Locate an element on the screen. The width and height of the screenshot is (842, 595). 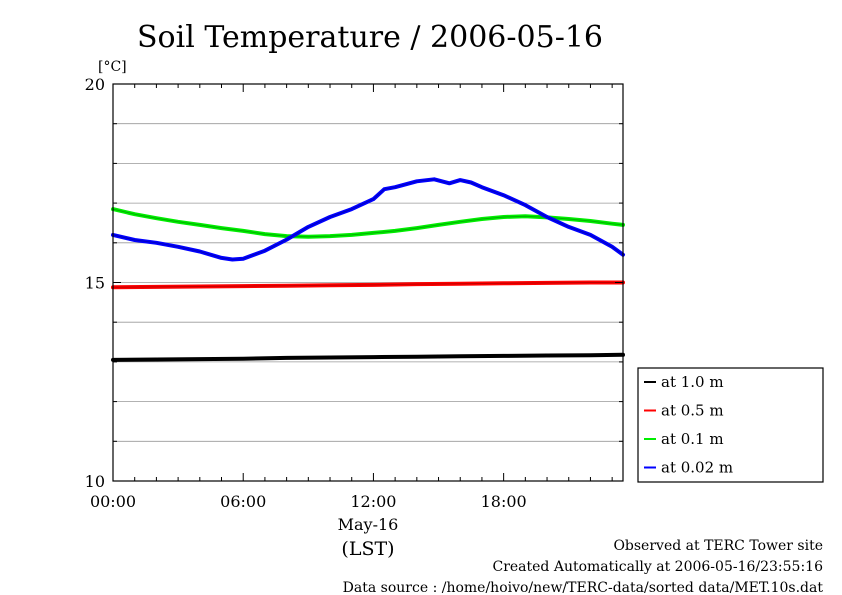
y-axis-unit-label: [°C] is located at coordinates (112, 67).